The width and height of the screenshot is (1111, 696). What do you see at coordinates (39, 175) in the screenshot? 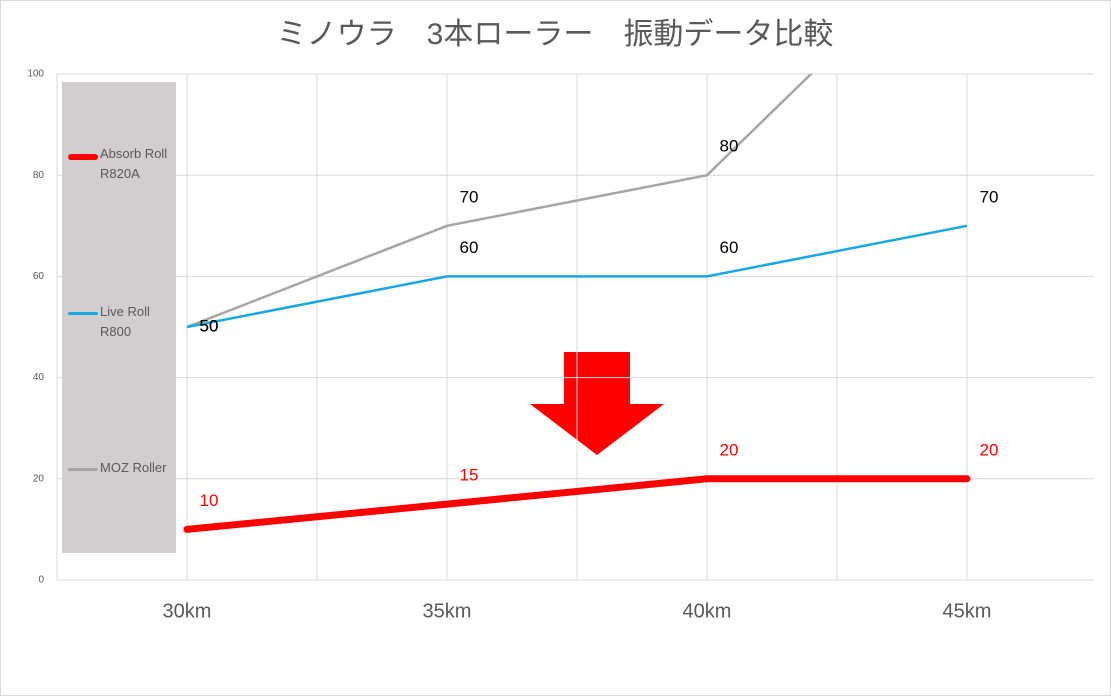
I see `y-tick-label: 80` at bounding box center [39, 175].